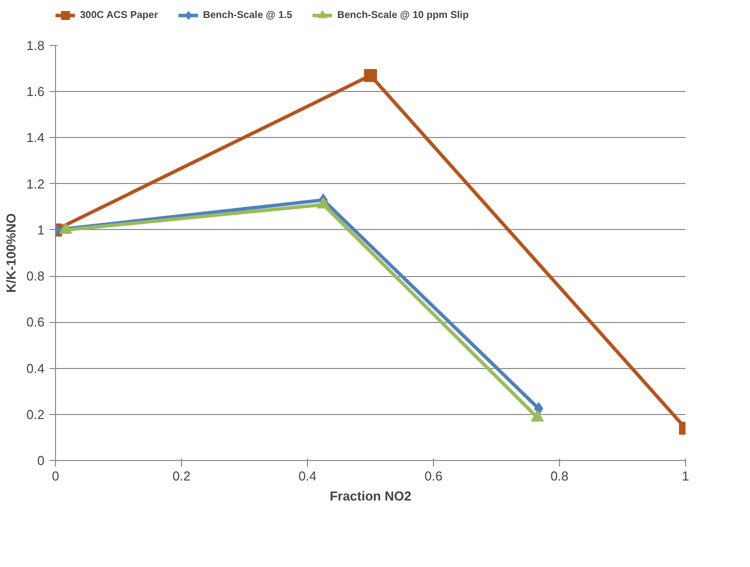 The height and width of the screenshot is (567, 750). What do you see at coordinates (35, 368) in the screenshot?
I see `y-tick-label: 0.4` at bounding box center [35, 368].